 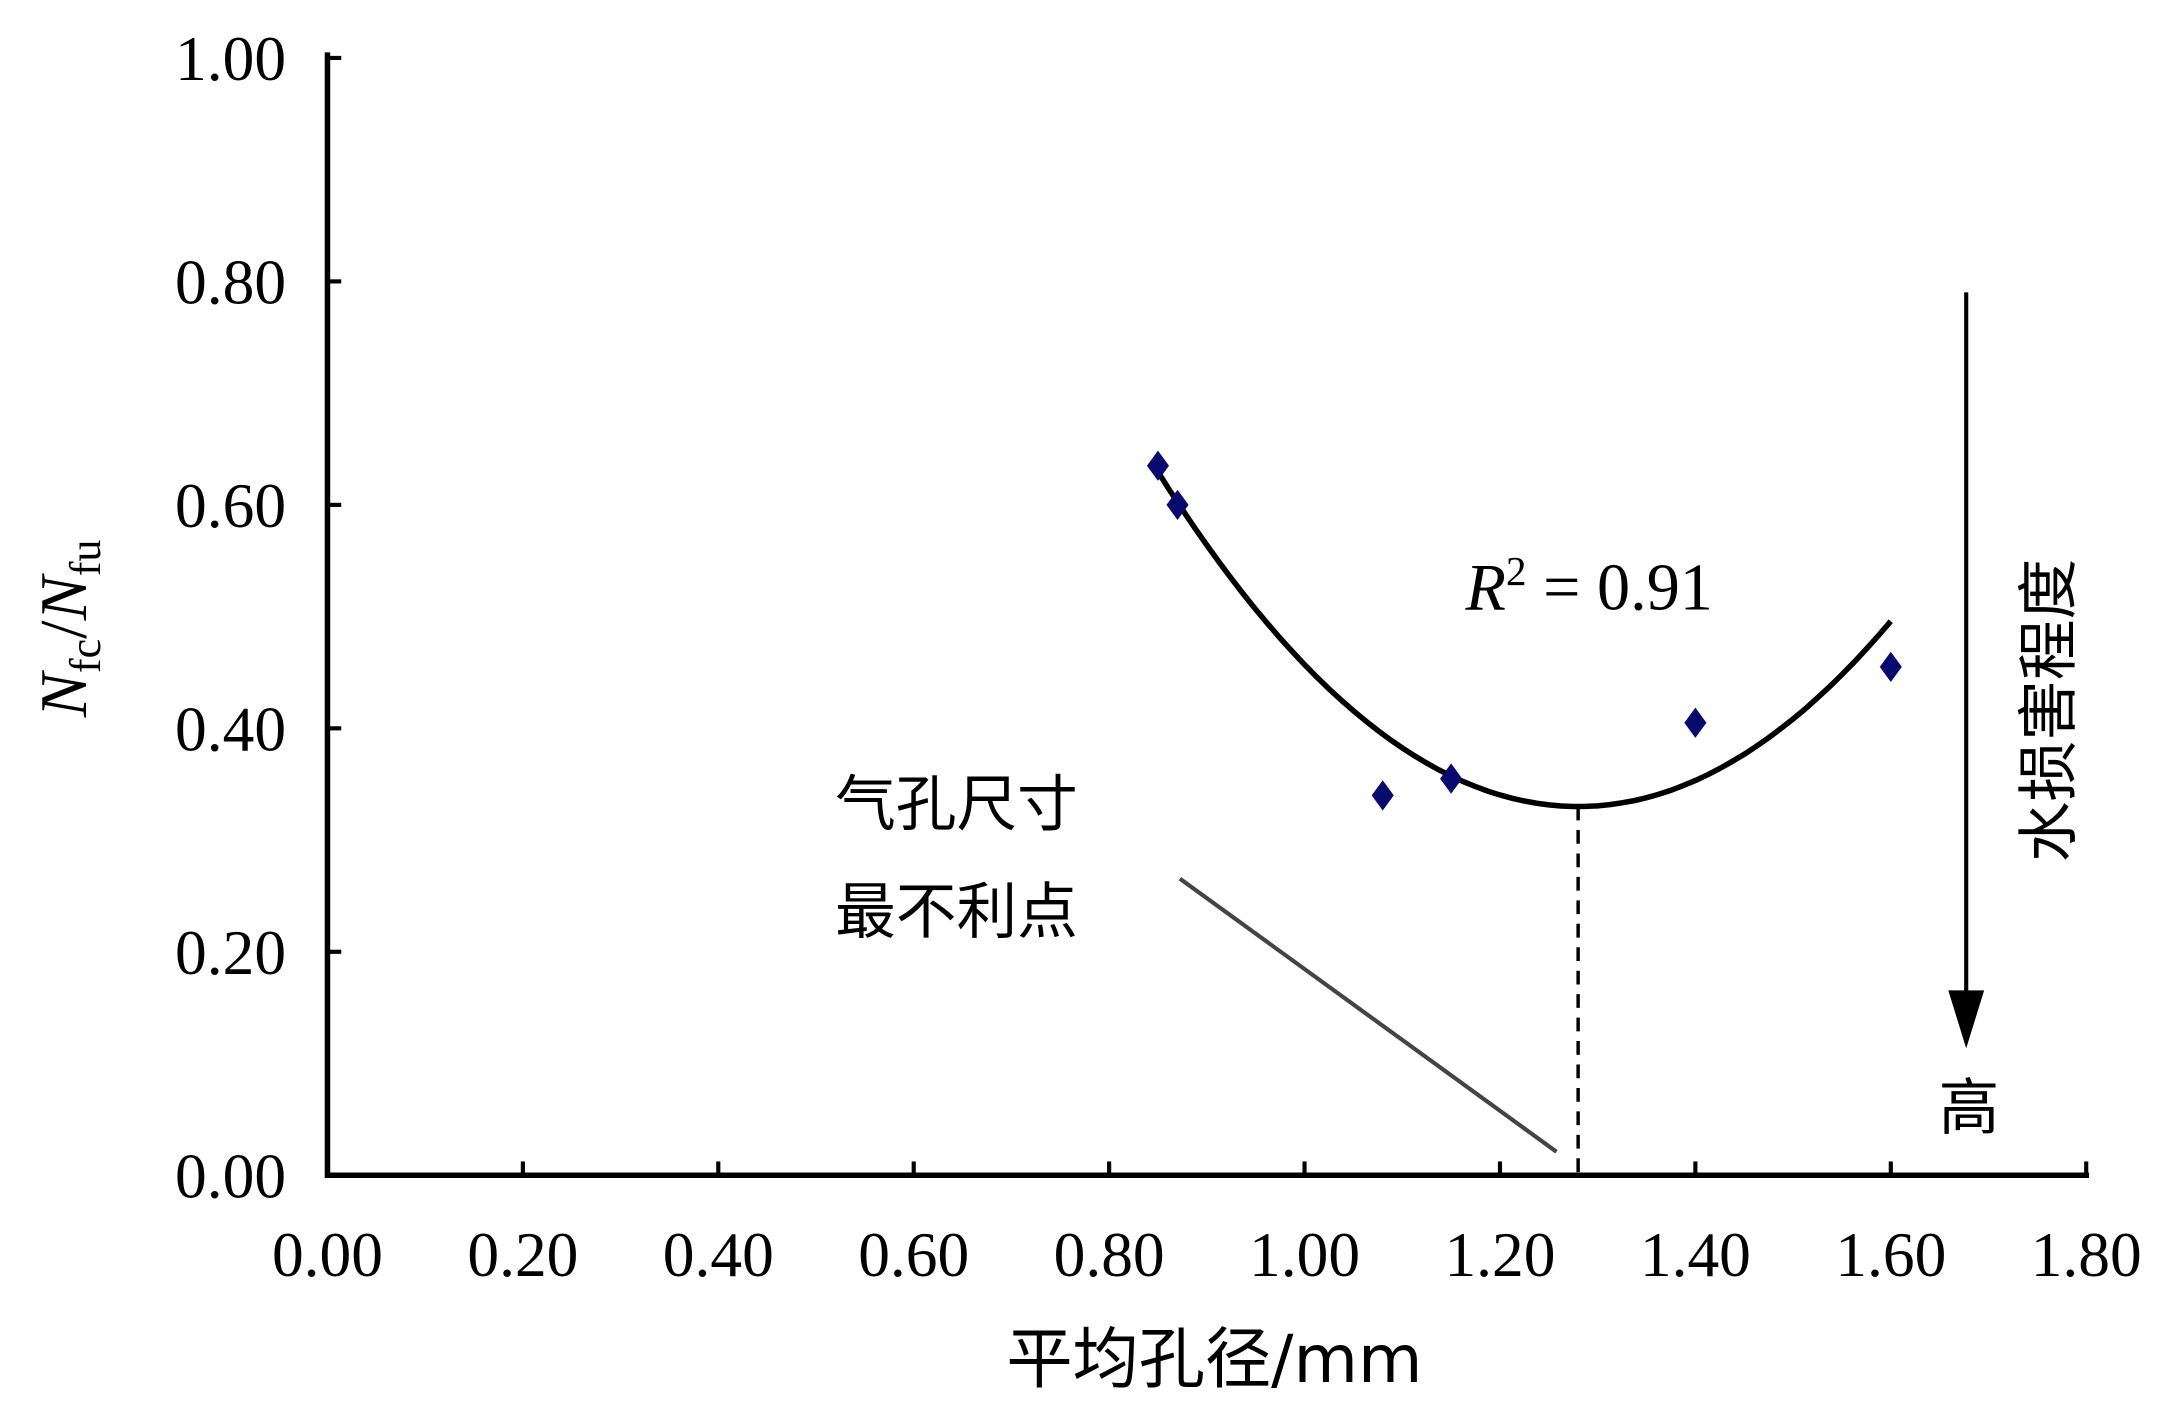 I want to click on x-tick-label: 0.40, so click(x=718, y=1254).